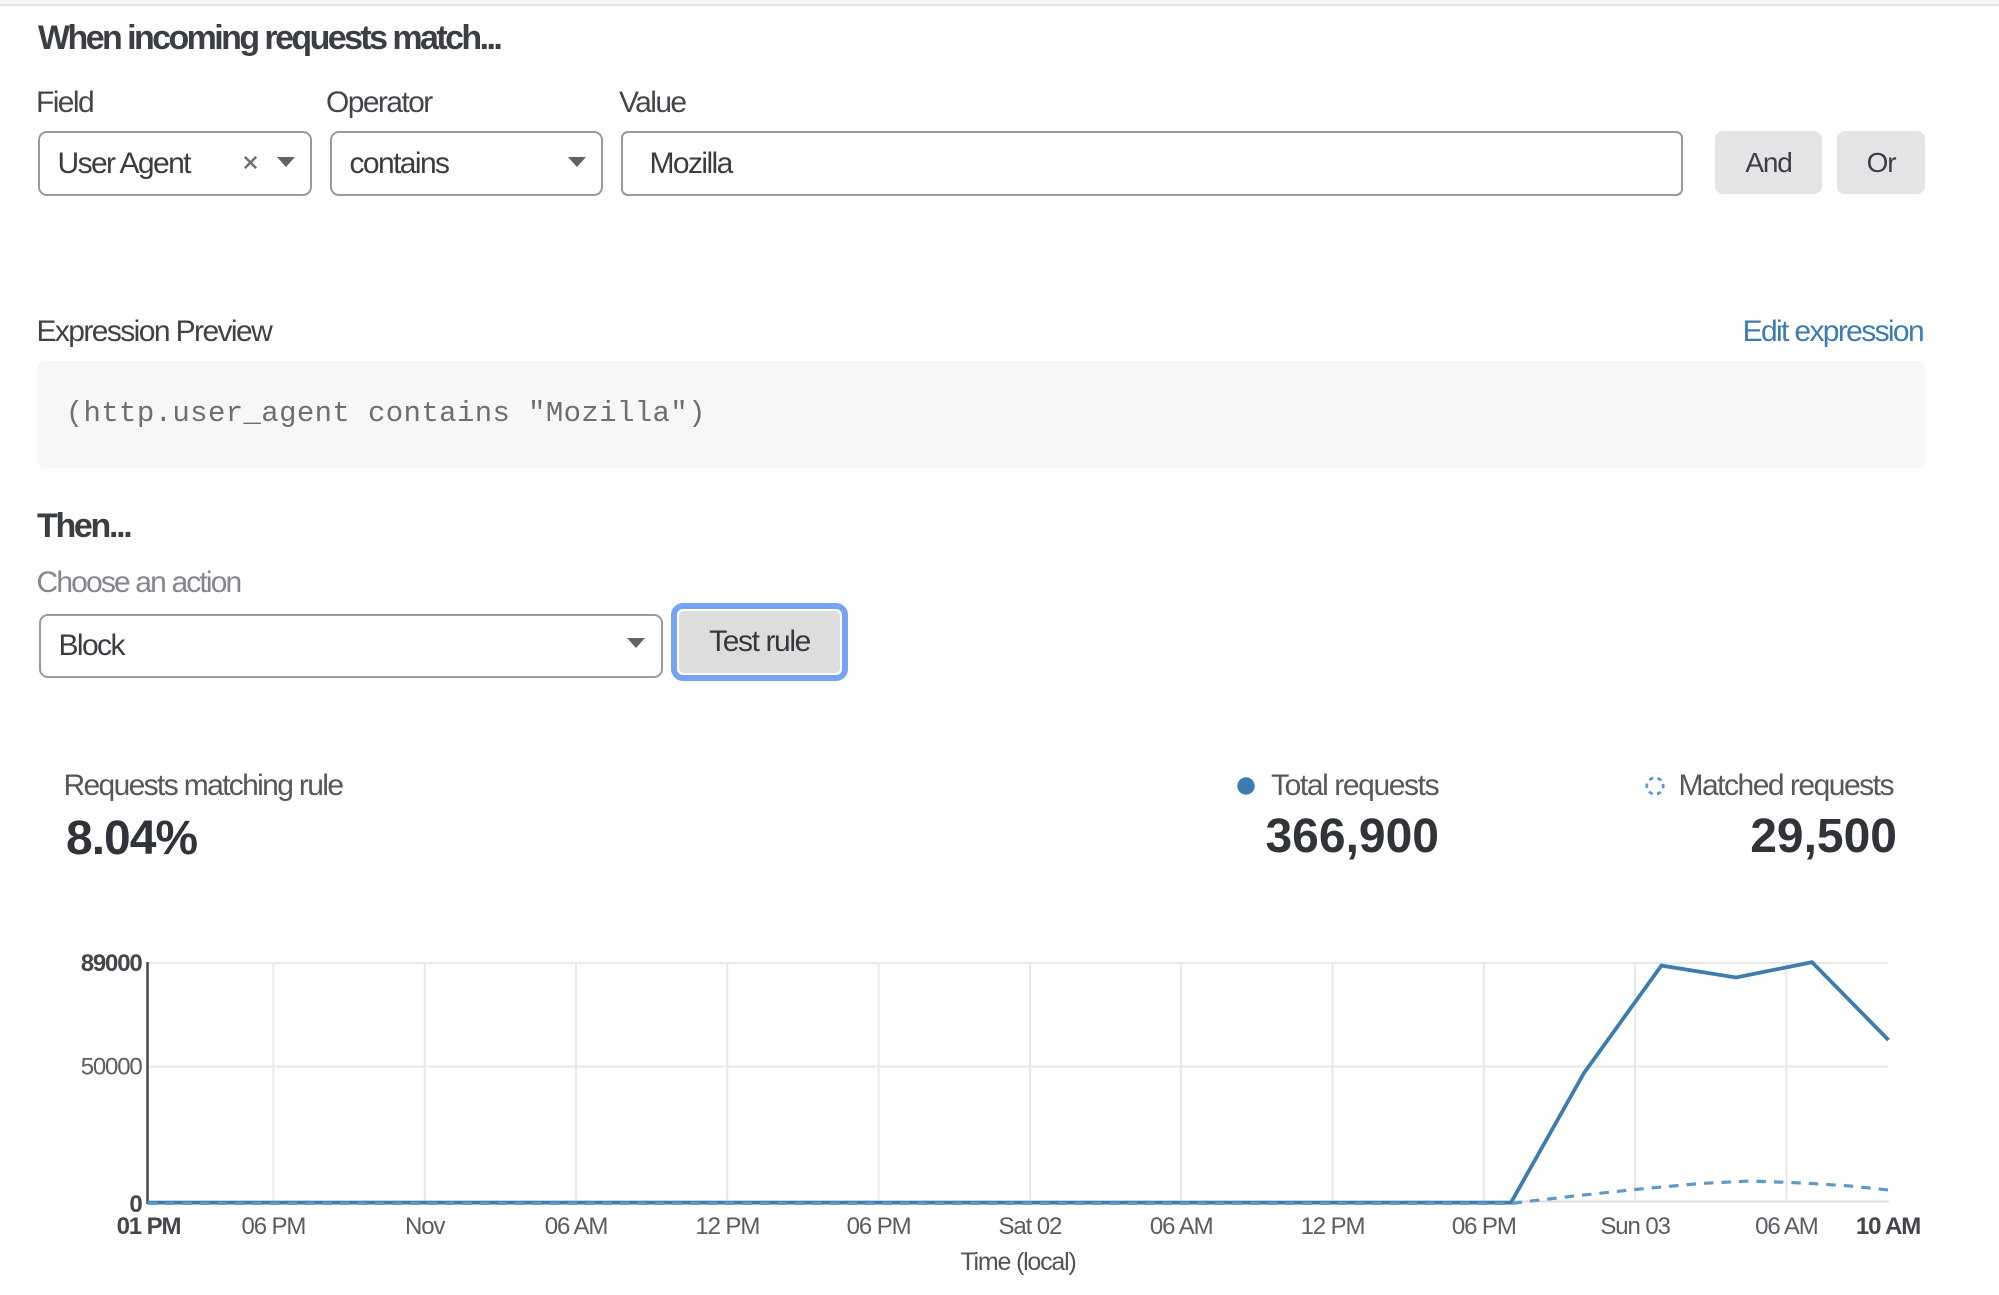 This screenshot has height=1295, width=1999. I want to click on svg-text: 0, so click(135, 1204).